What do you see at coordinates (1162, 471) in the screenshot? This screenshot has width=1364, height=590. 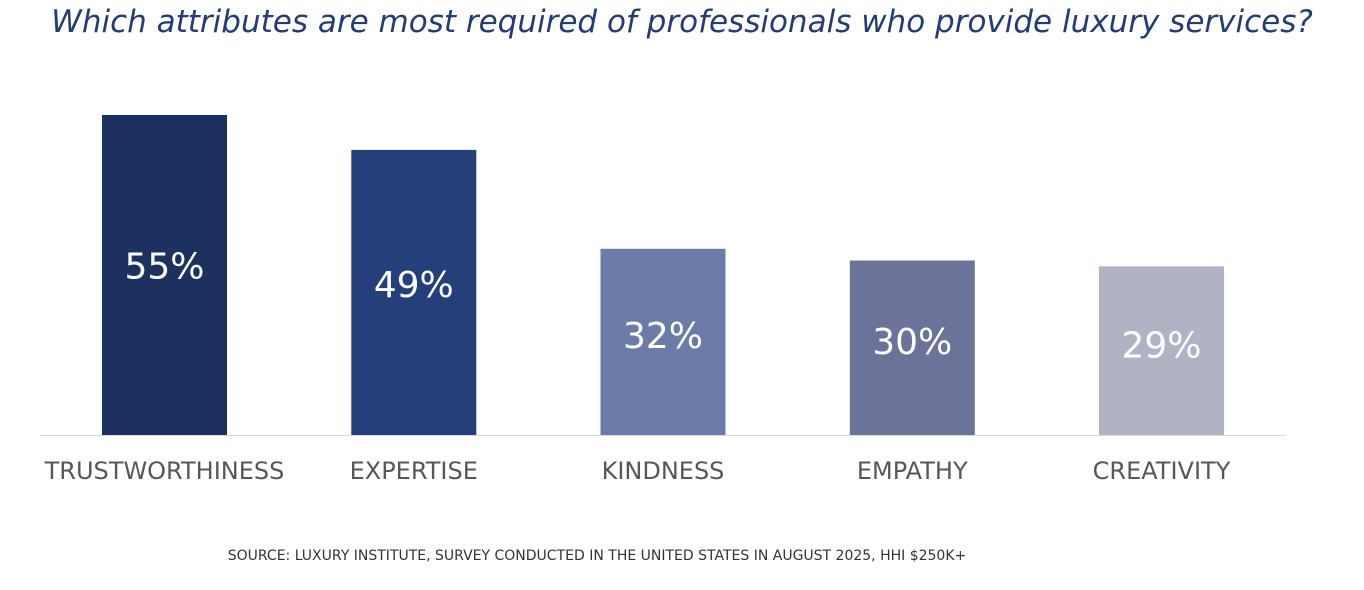 I see `category-label: CREATIVITY` at bounding box center [1162, 471].